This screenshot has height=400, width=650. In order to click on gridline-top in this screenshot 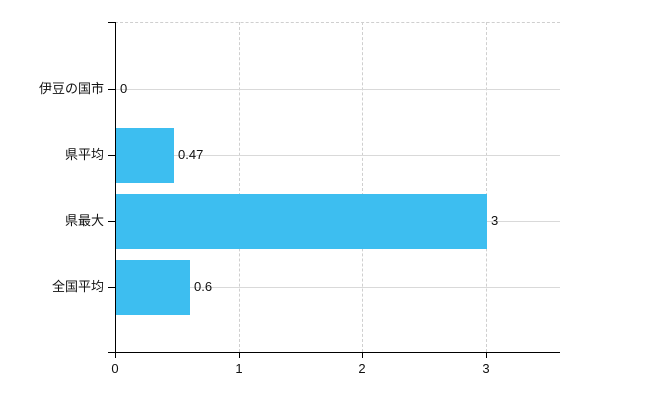, I will do `click(337, 22)`.